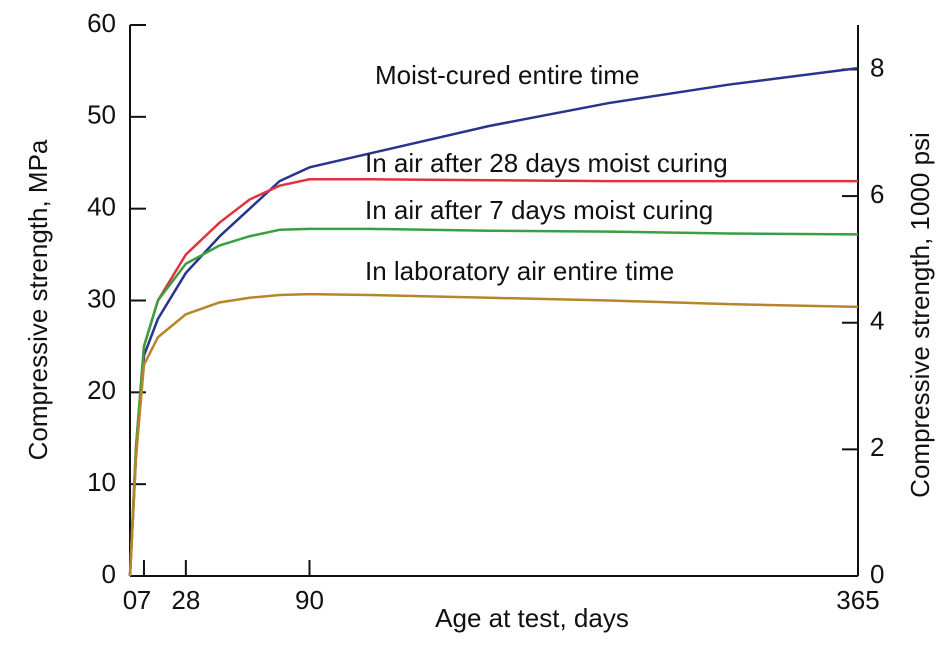  I want to click on y-tick-label: 0, so click(109, 574).